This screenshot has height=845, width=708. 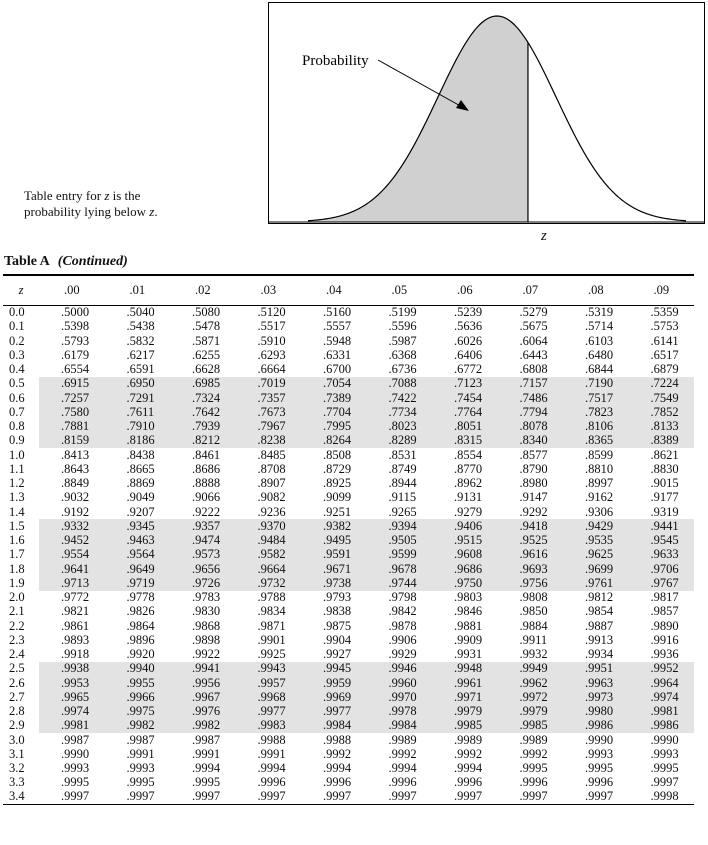 What do you see at coordinates (17, 753) in the screenshot?
I see `row-z-value: 3.1` at bounding box center [17, 753].